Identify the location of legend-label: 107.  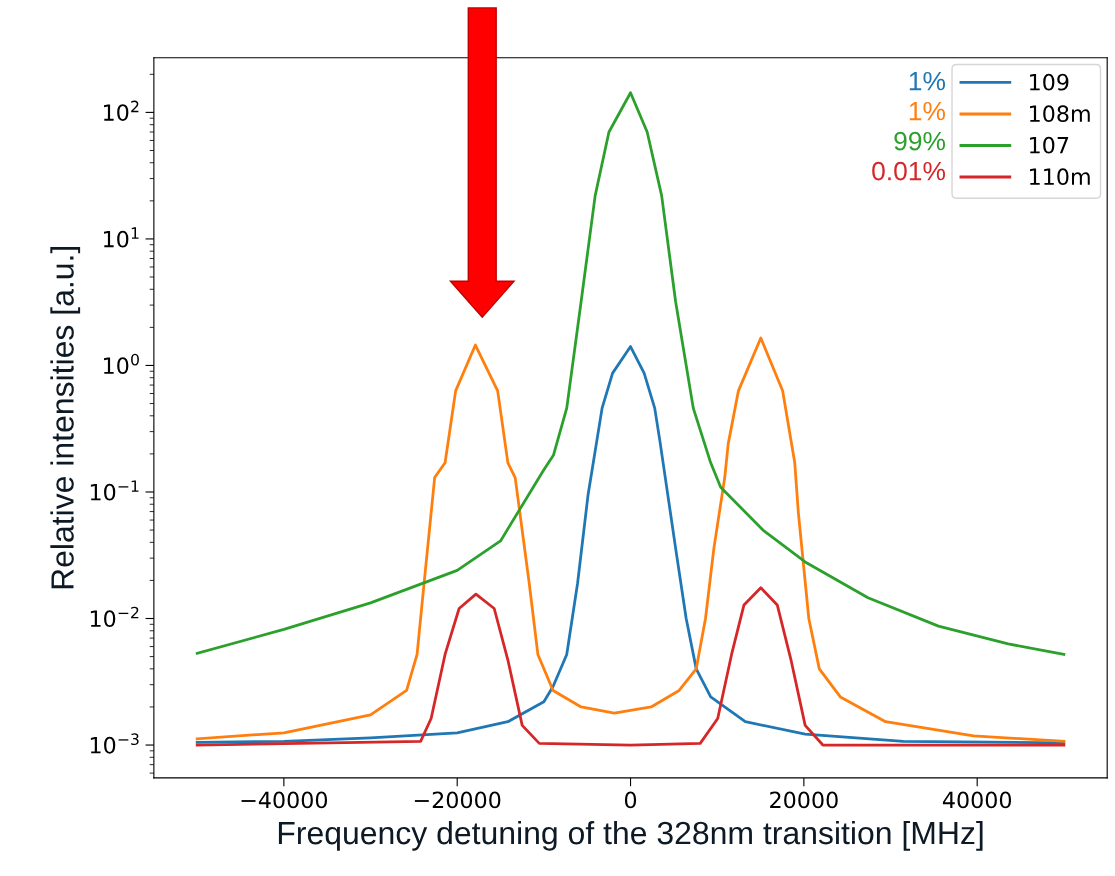
(1049, 145).